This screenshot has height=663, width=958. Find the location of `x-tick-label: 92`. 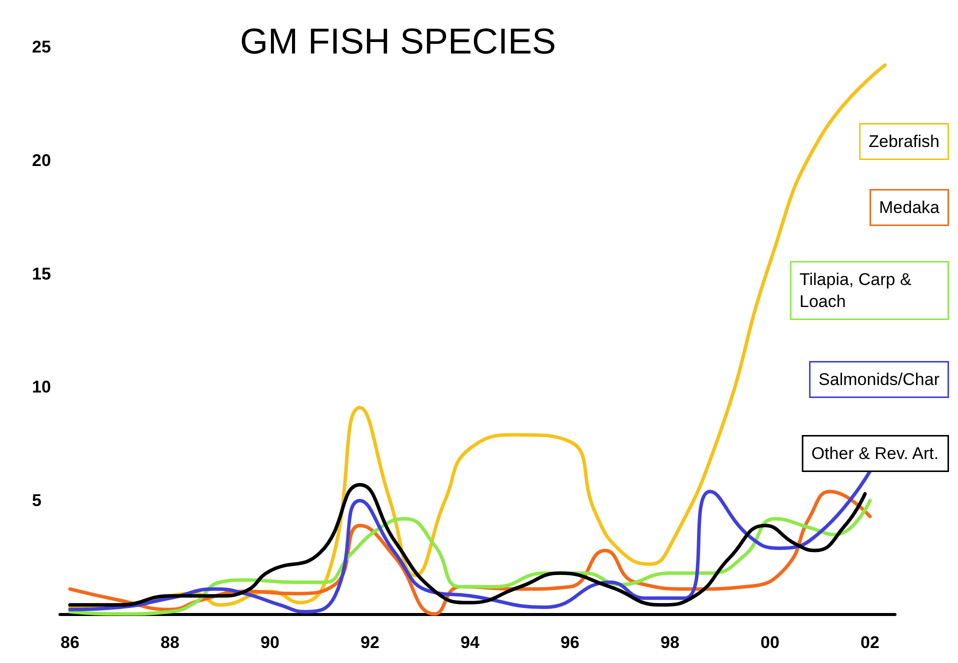

x-tick-label: 92 is located at coordinates (370, 642).